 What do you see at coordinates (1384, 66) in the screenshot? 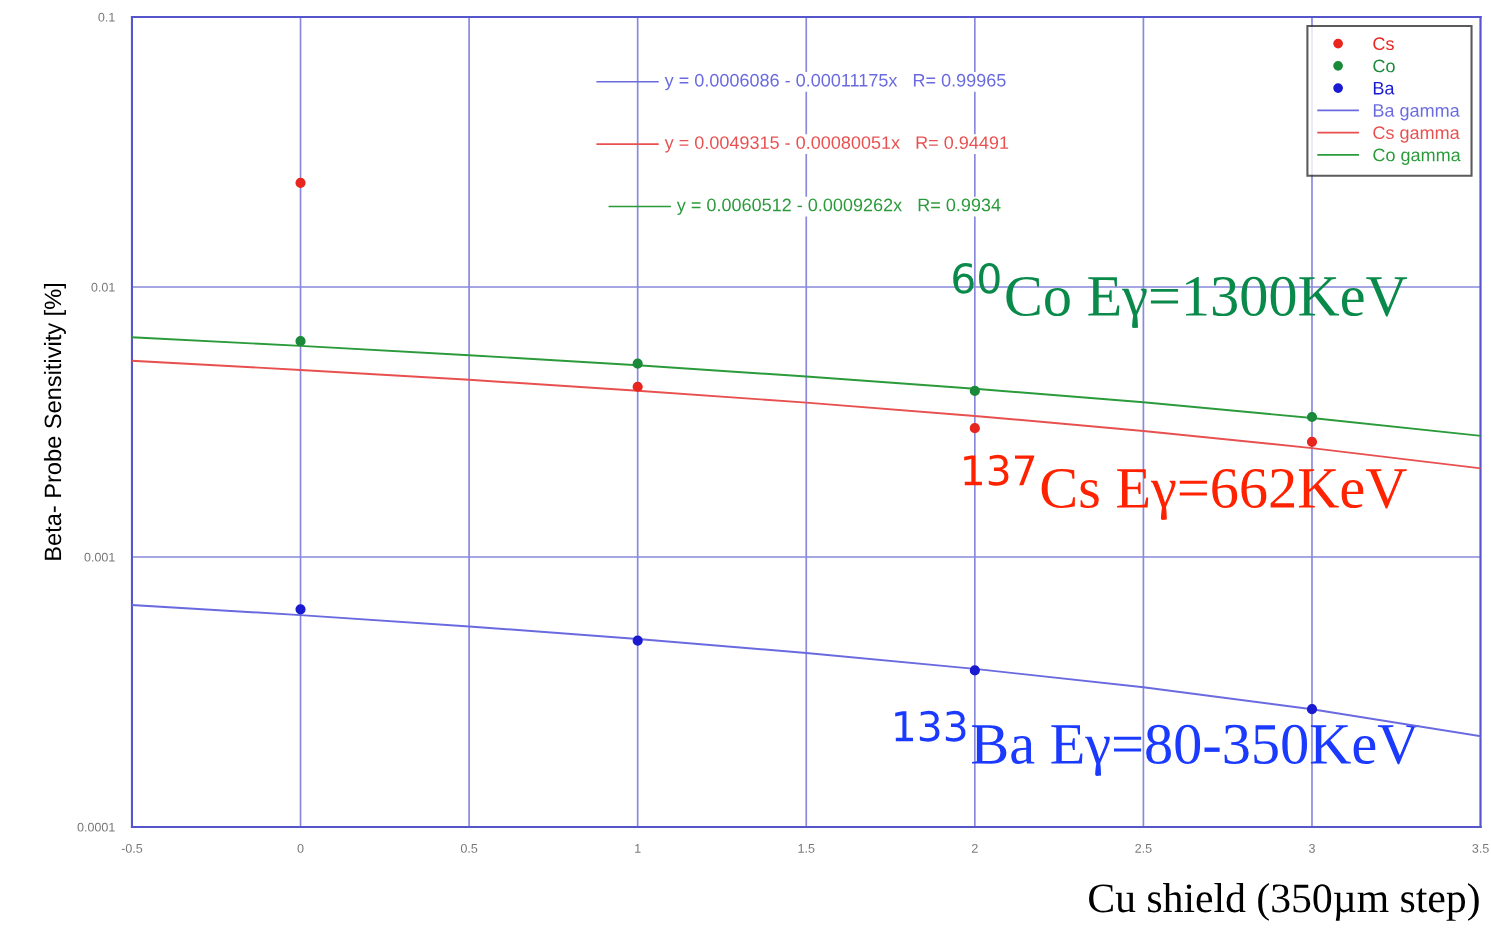
I see `legend-label: Co` at bounding box center [1384, 66].